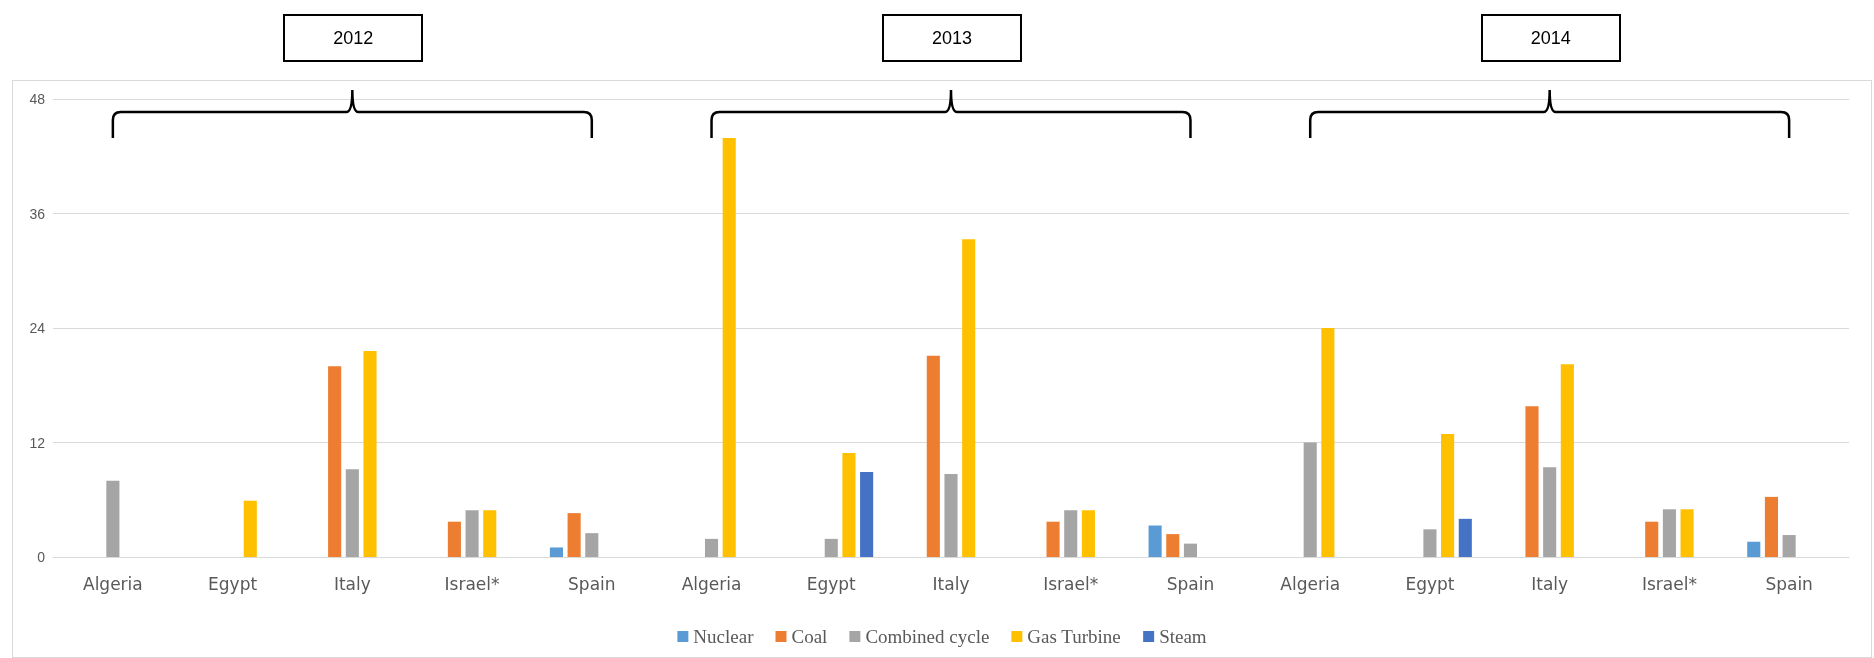 The height and width of the screenshot is (658, 1874). What do you see at coordinates (1074, 636) in the screenshot?
I see `legend-label: Gas Turbine` at bounding box center [1074, 636].